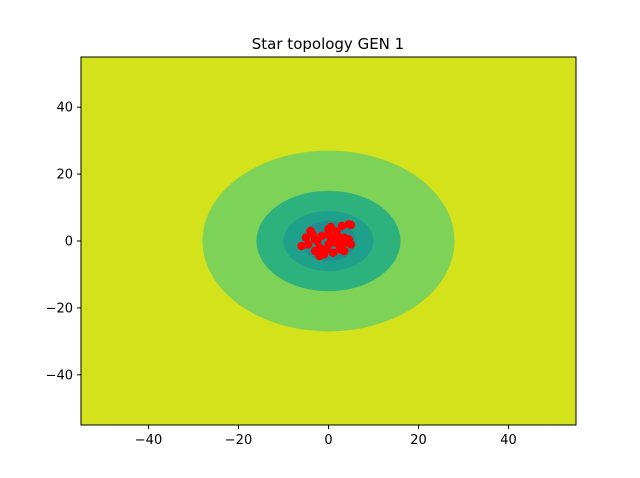 The width and height of the screenshot is (640, 478). Describe the element at coordinates (64, 175) in the screenshot. I see `y-tick-label: 20` at that location.